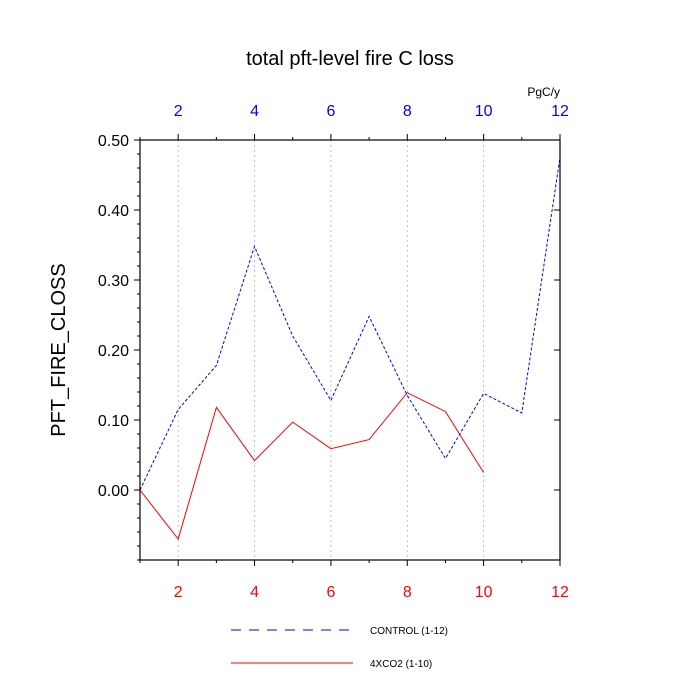  I want to click on legend: CONTROL (1-12) 4XCO2 (1-10), so click(339, 648).